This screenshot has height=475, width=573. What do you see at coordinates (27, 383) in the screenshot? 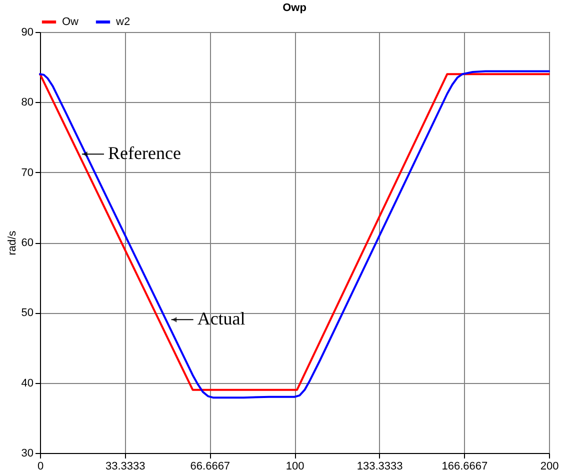
I see `y-tick-label: 40` at bounding box center [27, 383].